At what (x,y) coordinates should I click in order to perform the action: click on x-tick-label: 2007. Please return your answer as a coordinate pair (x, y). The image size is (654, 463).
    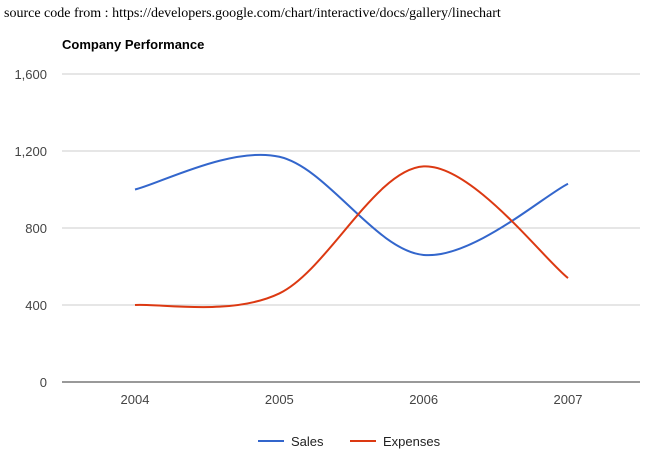
    Looking at the image, I should click on (568, 399).